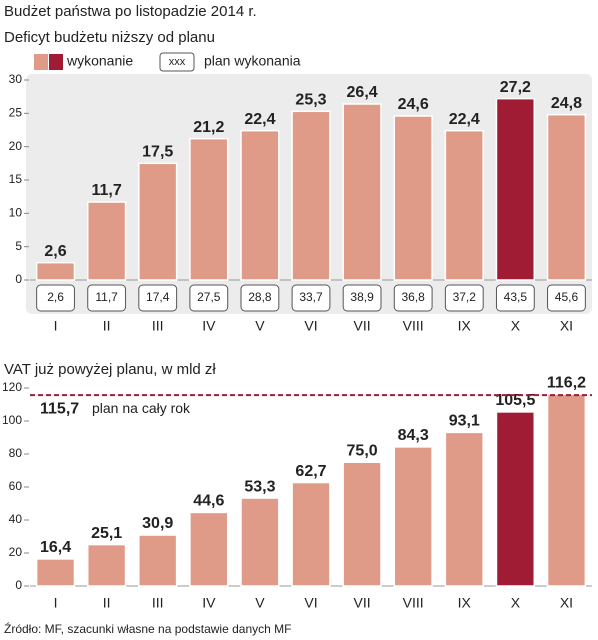 The height and width of the screenshot is (640, 598). What do you see at coordinates (16, 79) in the screenshot?
I see `y-tick-label: 30` at bounding box center [16, 79].